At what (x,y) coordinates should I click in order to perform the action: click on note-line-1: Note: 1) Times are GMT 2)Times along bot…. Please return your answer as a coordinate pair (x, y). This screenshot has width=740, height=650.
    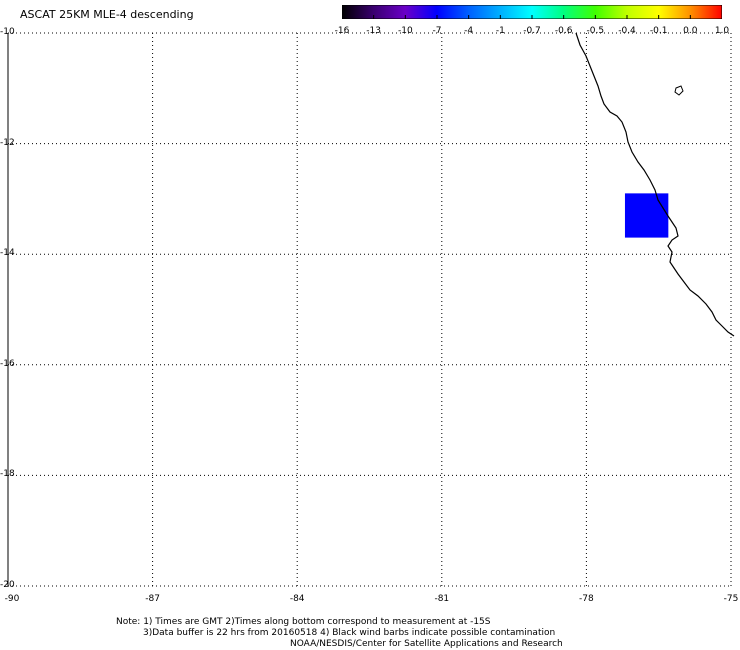
    Looking at the image, I should click on (303, 622).